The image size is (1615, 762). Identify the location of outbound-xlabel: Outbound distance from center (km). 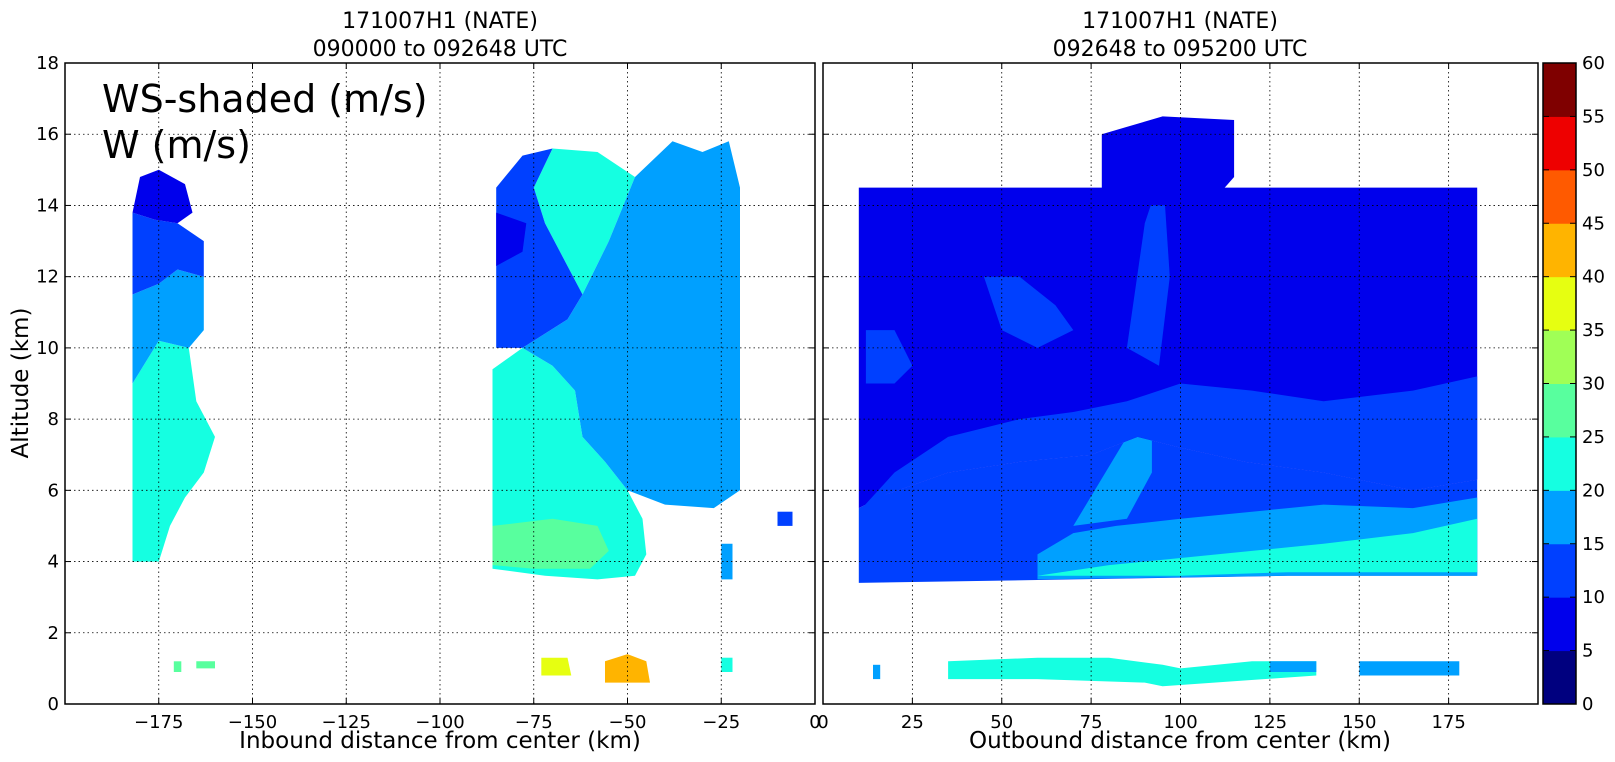
(1180, 741).